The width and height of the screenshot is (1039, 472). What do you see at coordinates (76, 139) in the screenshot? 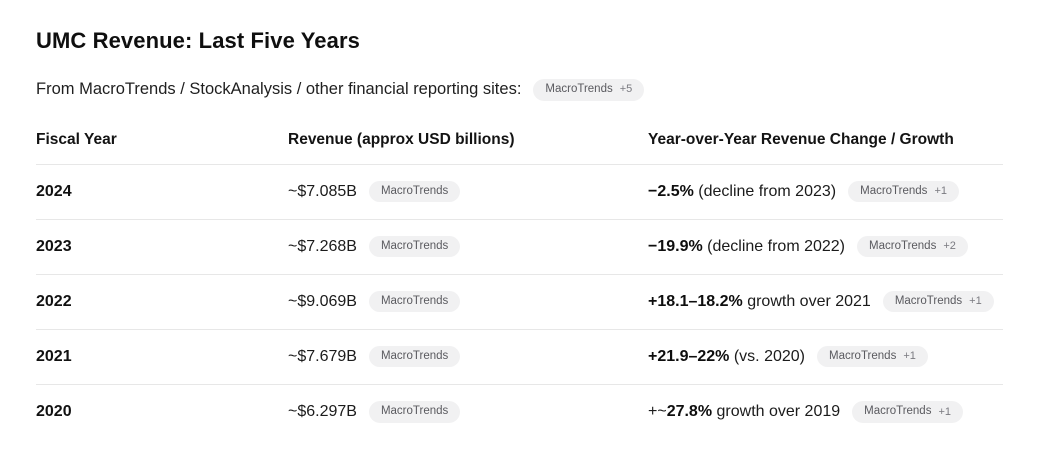
I see `column-header-fiscal-year: Fiscal Year` at bounding box center [76, 139].